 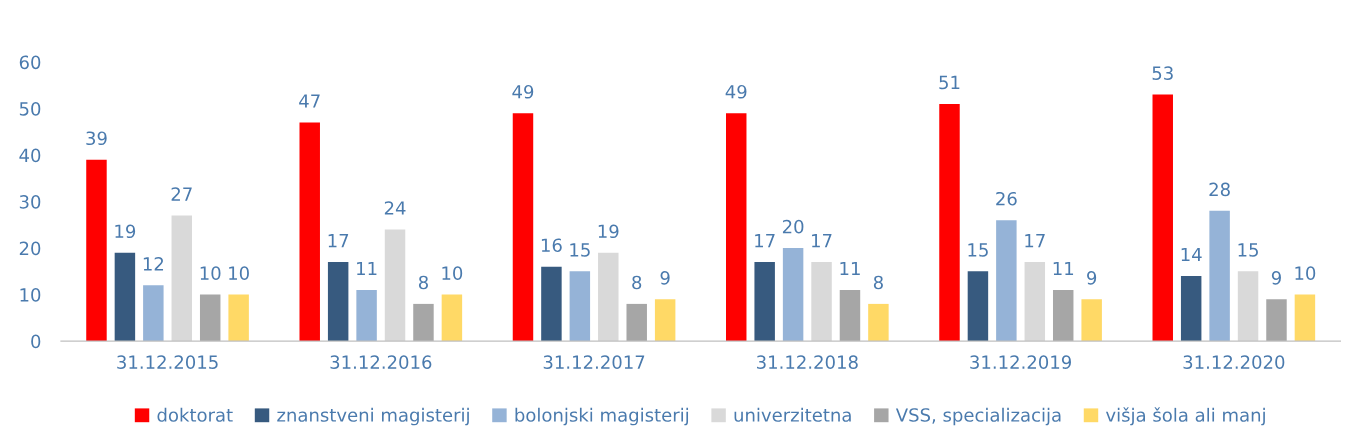 What do you see at coordinates (30, 155) in the screenshot?
I see `y-tick-label: 40` at bounding box center [30, 155].